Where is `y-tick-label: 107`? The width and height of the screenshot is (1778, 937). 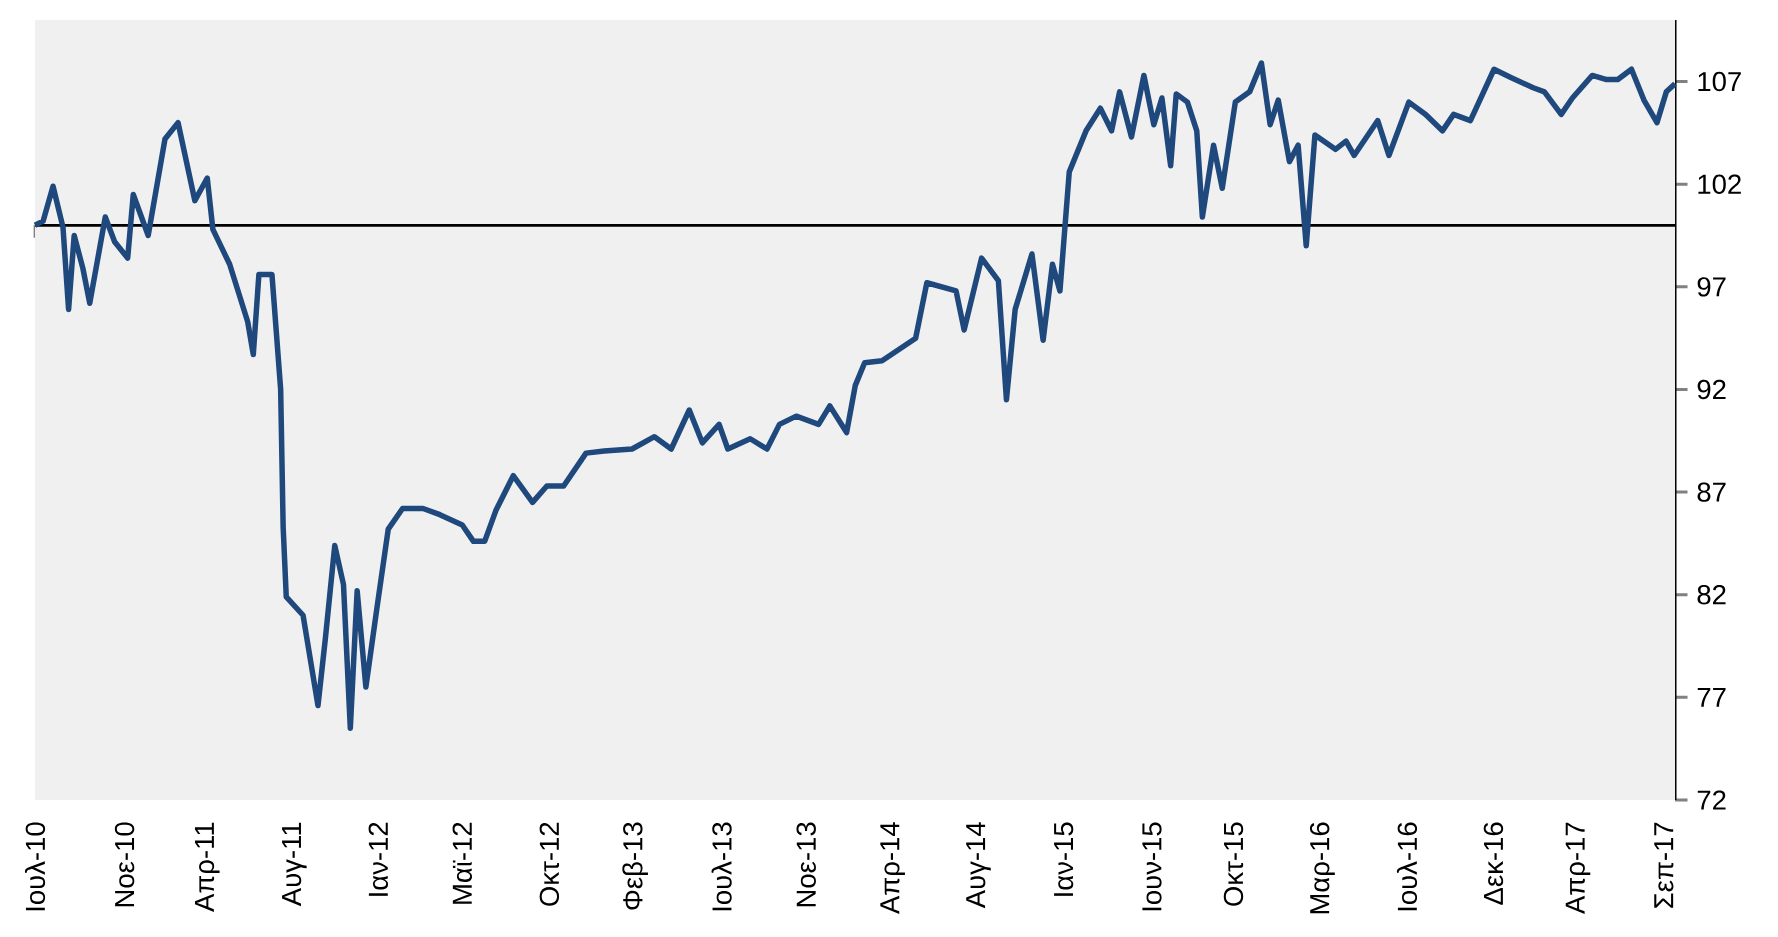
y-tick-label: 107 is located at coordinates (1719, 81).